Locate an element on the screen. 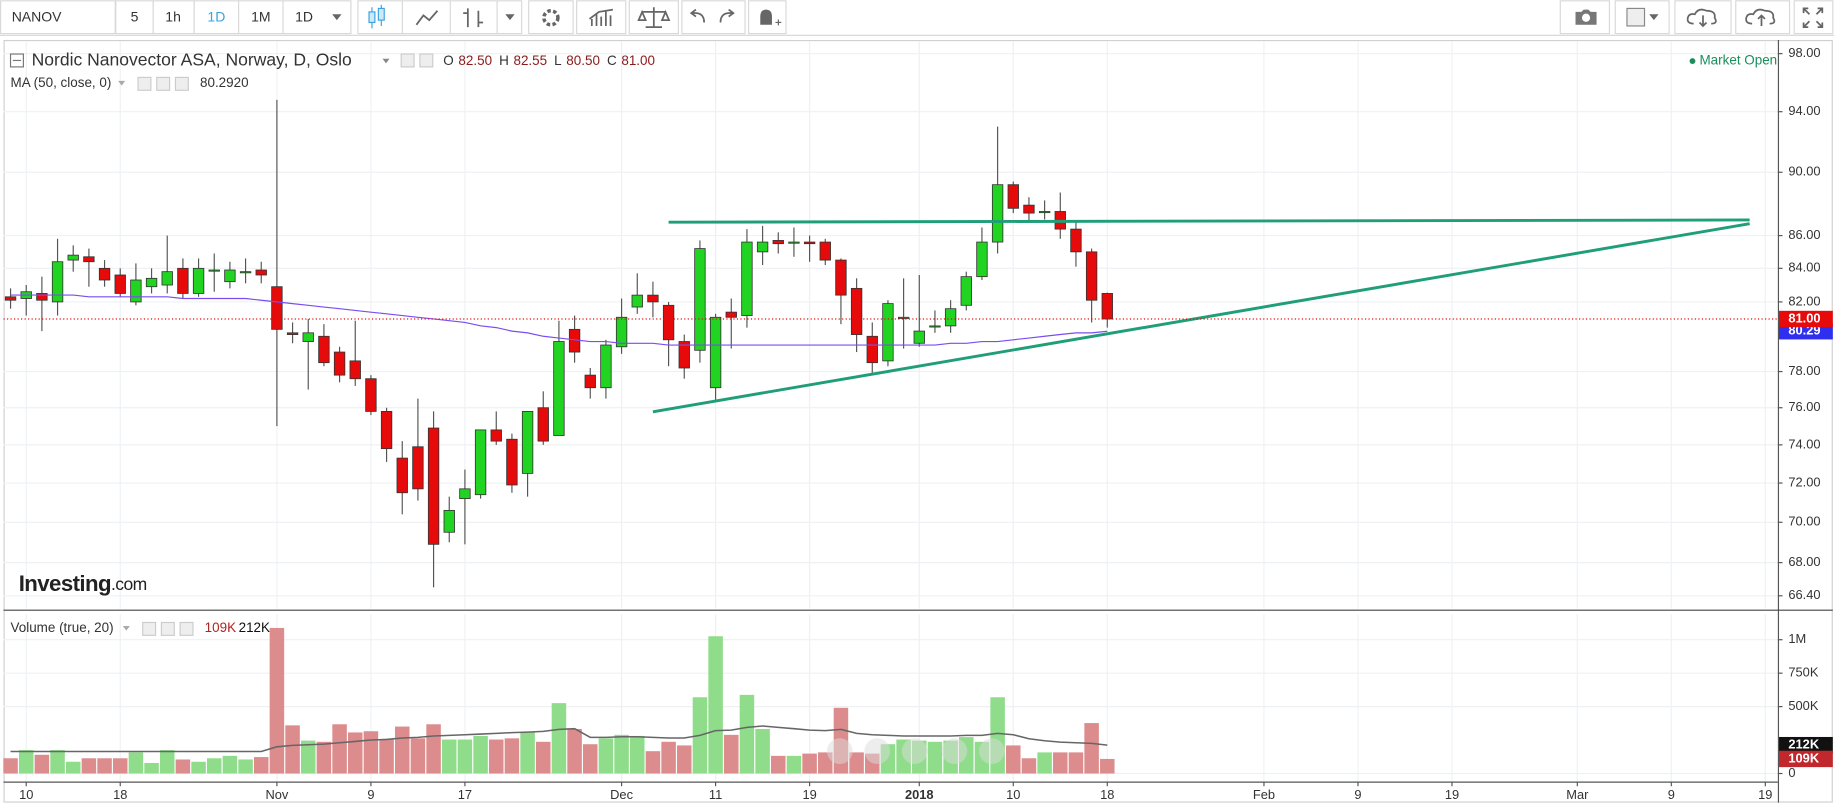 This screenshot has width=1834, height=804. symbol-box is located at coordinates (58, 17).